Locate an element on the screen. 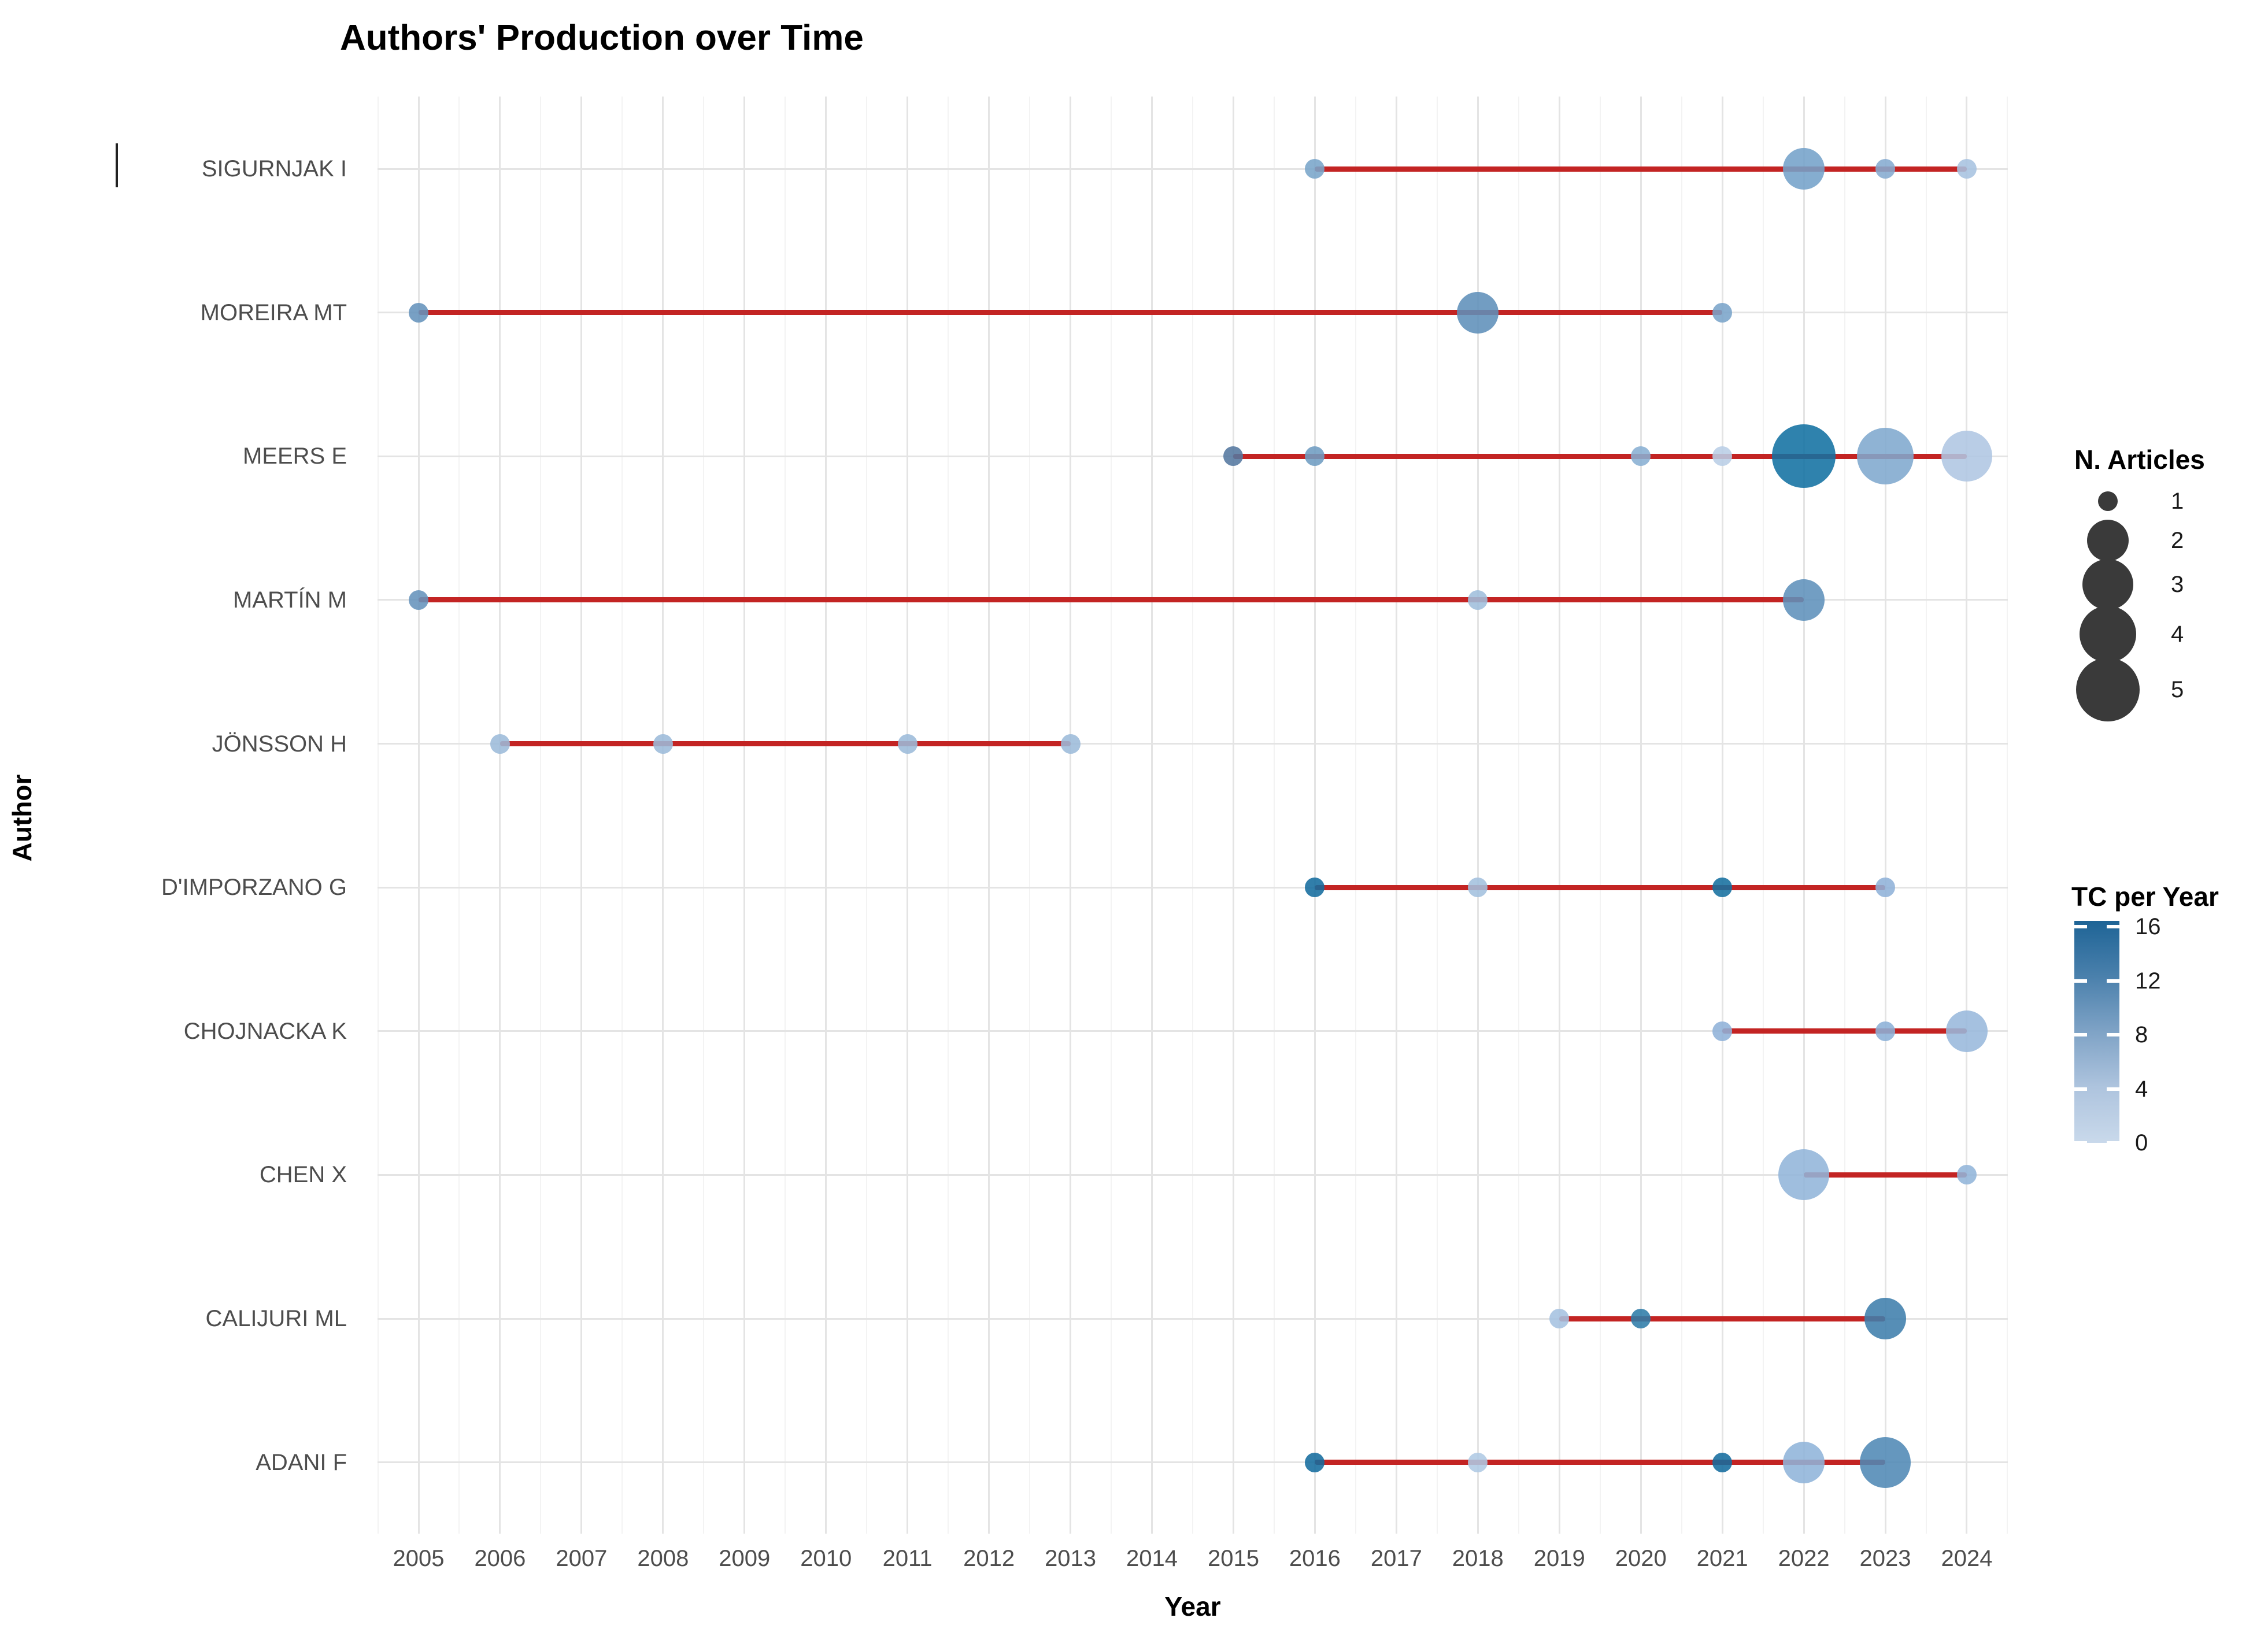 The width and height of the screenshot is (2268, 1640). size-legend-title: N. Articles is located at coordinates (2139, 460).